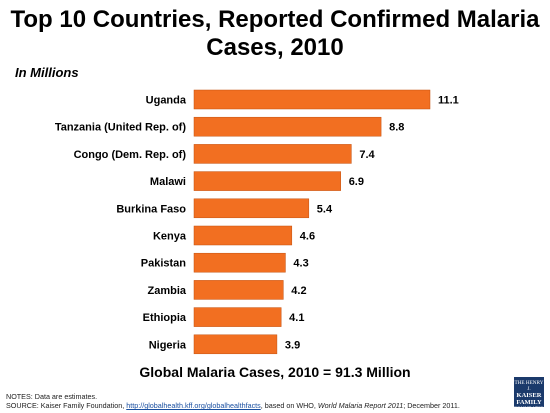  Describe the element at coordinates (289, 405) in the screenshot. I see `source-mid: , based on WHO,` at that location.